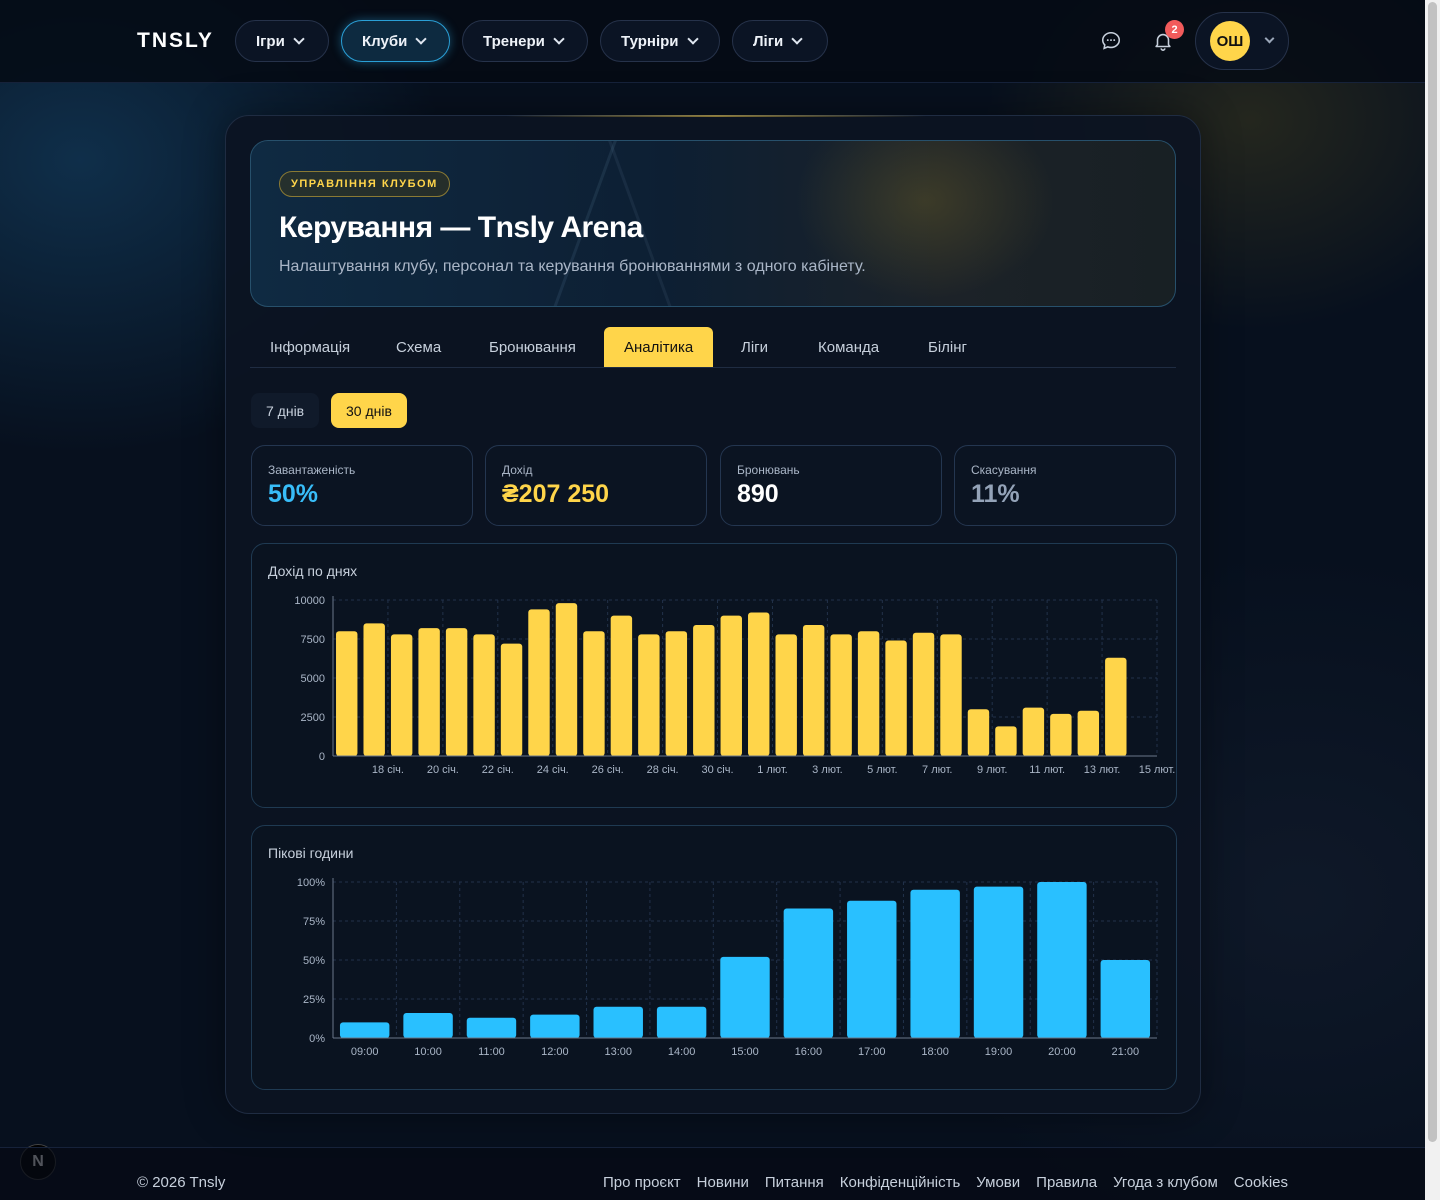 The width and height of the screenshot is (1440, 1200). What do you see at coordinates (556, 494) in the screenshot?
I see `stat-value: ₴207 250` at bounding box center [556, 494].